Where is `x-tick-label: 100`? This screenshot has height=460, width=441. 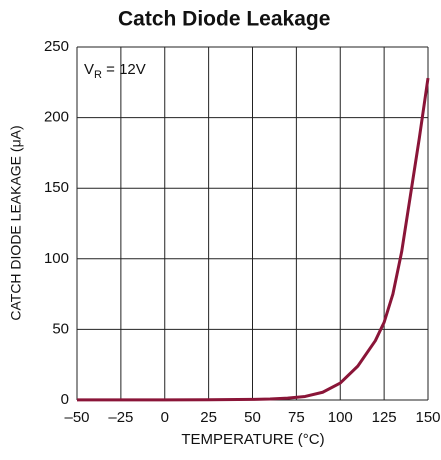
x-tick-label: 100 is located at coordinates (340, 417).